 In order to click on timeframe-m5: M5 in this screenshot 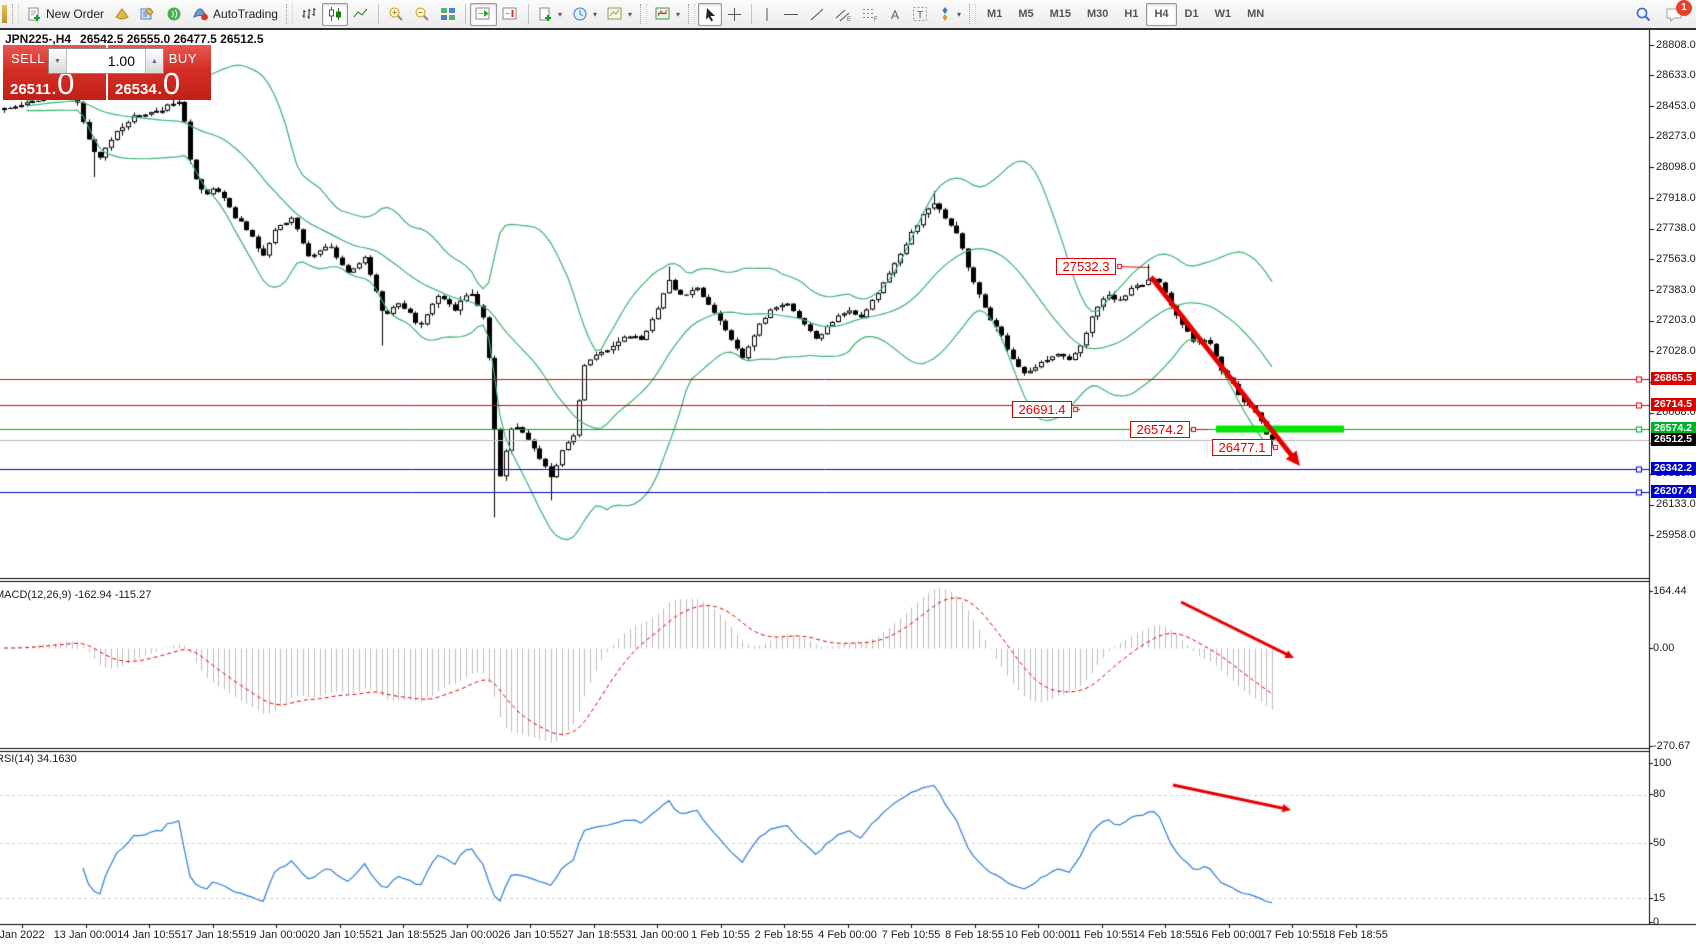, I will do `click(1025, 14)`.